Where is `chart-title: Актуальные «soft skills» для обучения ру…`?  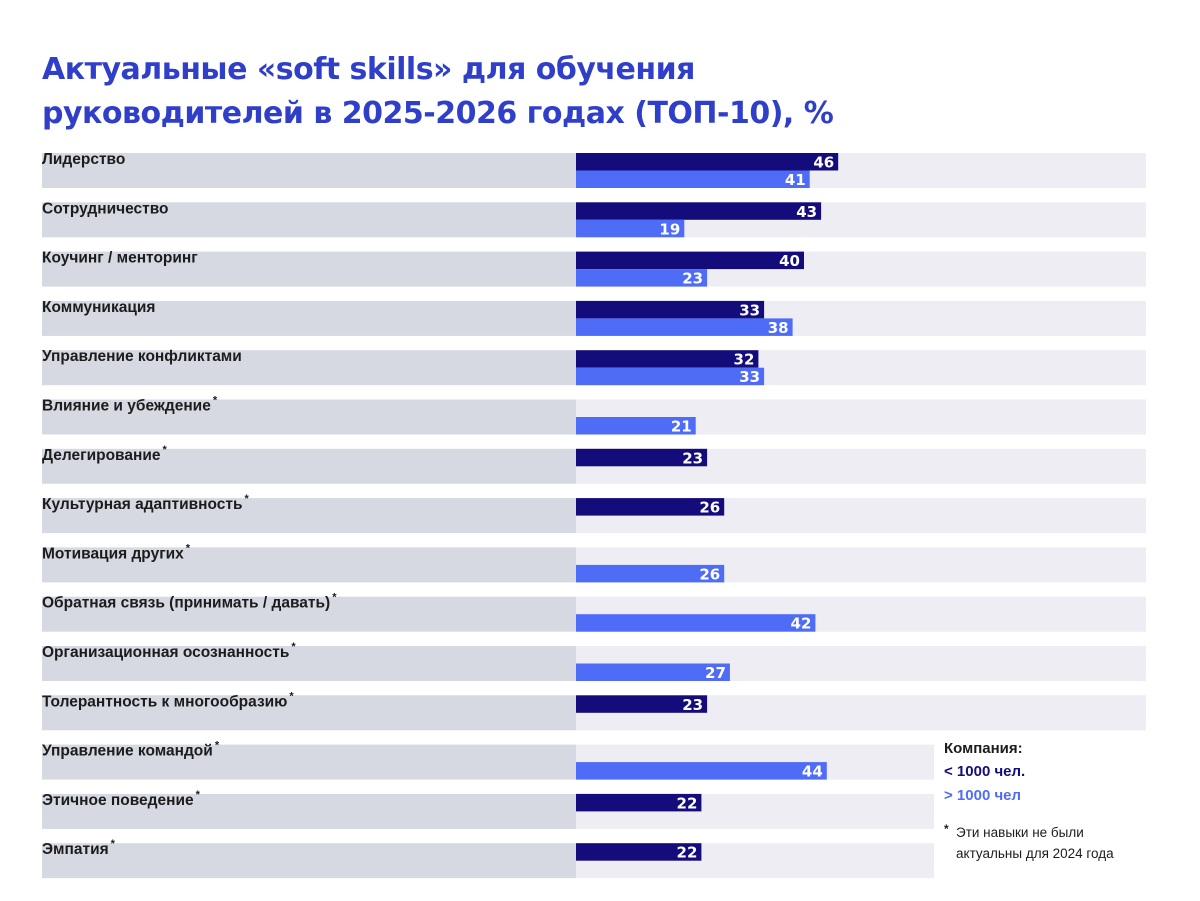
chart-title: Актуальные «soft skills» для обучения ру… is located at coordinates (438, 92).